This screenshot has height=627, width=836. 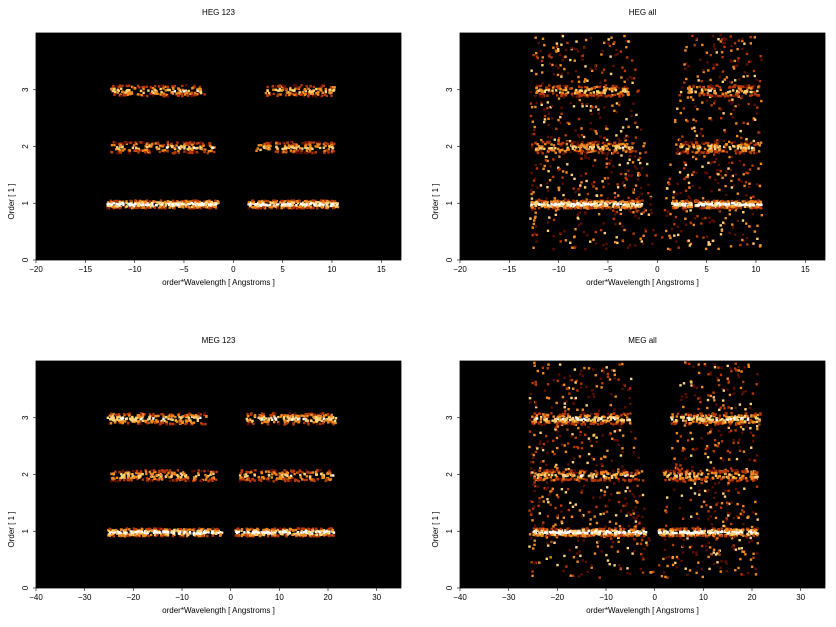 What do you see at coordinates (11, 201) in the screenshot?
I see `y-axis-label: Order [ 1 ]` at bounding box center [11, 201].